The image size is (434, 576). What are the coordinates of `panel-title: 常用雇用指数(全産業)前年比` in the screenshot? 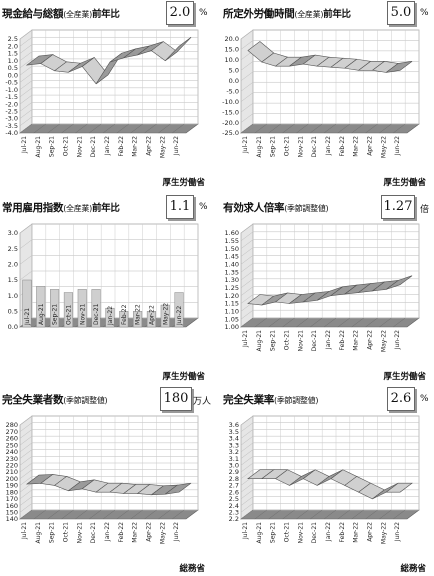 It's located at (61, 208).